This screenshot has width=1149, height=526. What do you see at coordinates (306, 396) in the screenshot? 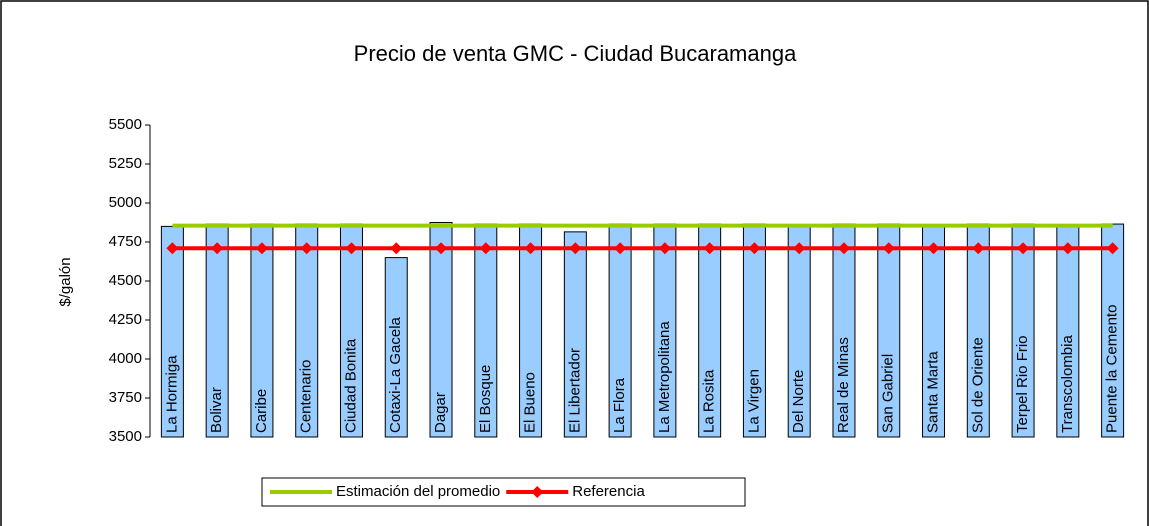
I see `x-tick-label: Centenario` at bounding box center [306, 396].